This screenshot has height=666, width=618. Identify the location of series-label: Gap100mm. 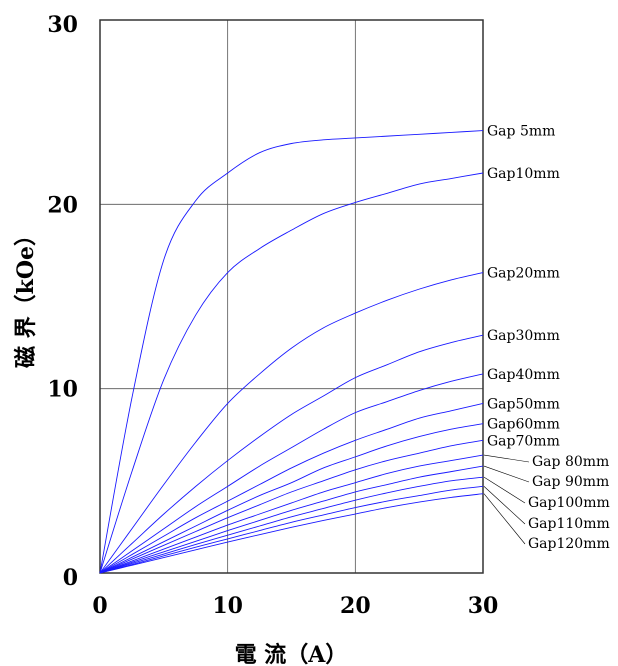
(569, 503).